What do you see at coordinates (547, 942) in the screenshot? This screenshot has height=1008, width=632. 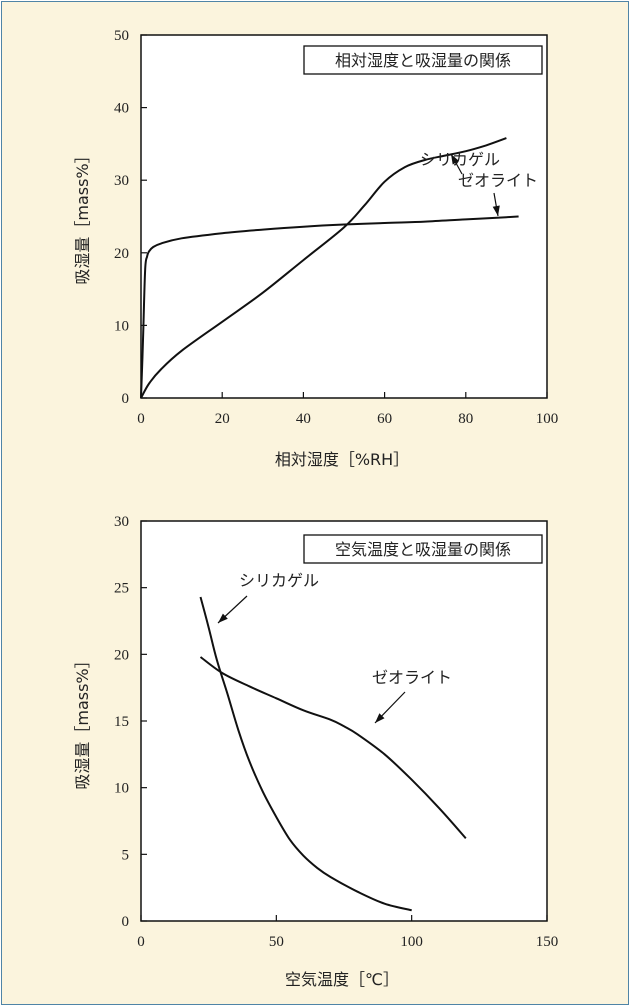 I see `x-tick-label: 150` at bounding box center [547, 942].